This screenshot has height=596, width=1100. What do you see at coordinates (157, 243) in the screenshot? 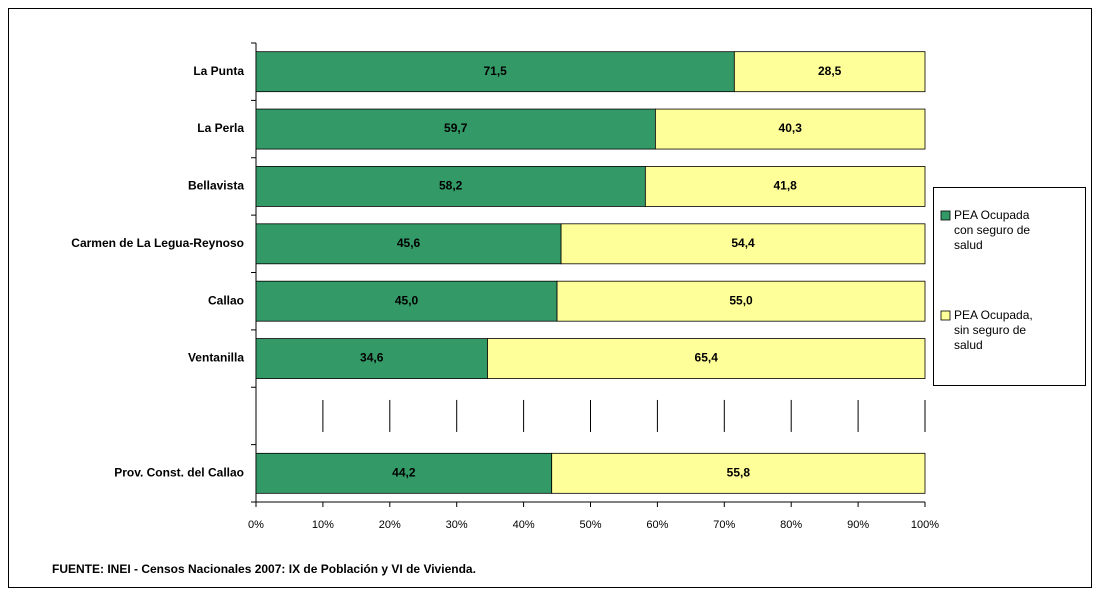
I see `y-tick-label: Carmen de La Legua-Reynoso` at bounding box center [157, 243].